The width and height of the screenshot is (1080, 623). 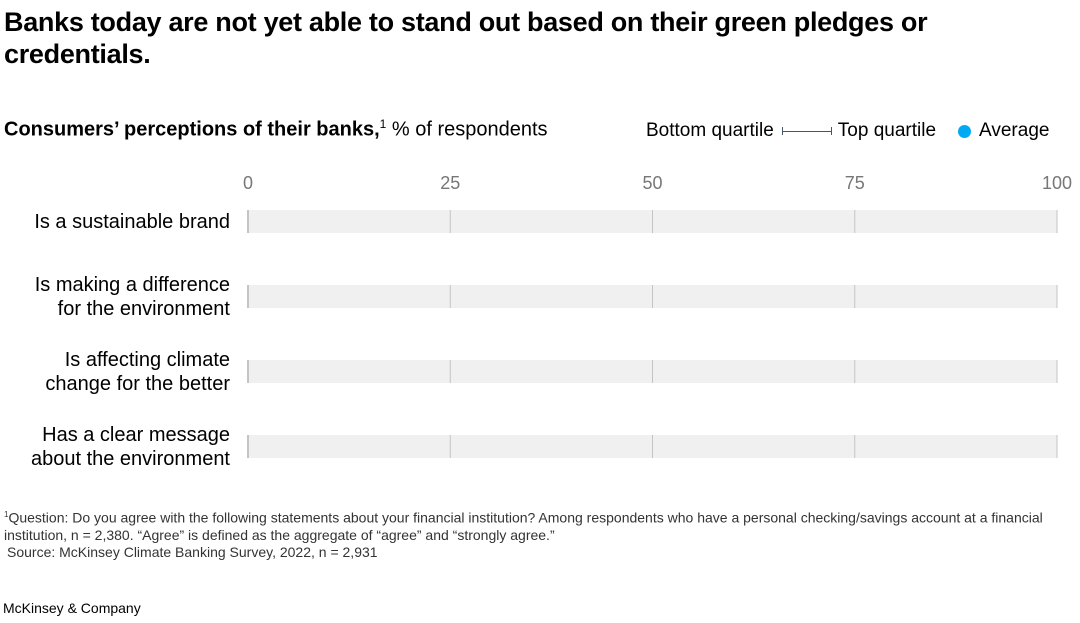 I want to click on row-label-line: change for the better, so click(x=137, y=383).